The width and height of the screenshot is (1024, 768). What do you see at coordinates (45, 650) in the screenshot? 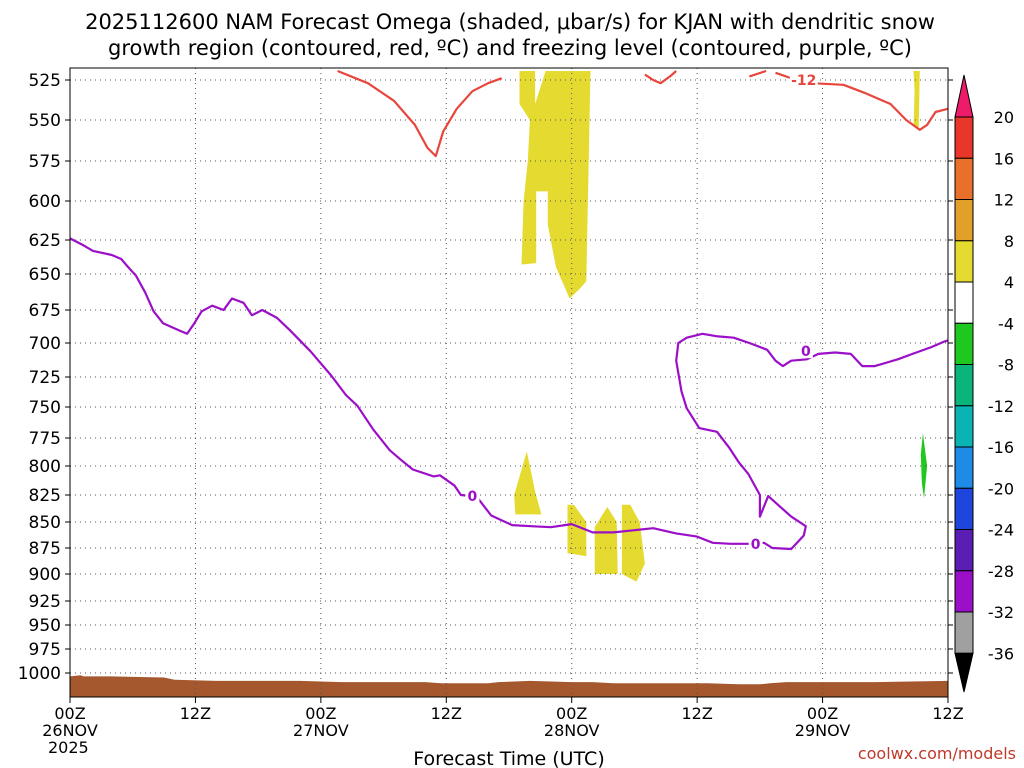
I see `y-tick-label-975: 975` at bounding box center [45, 650].